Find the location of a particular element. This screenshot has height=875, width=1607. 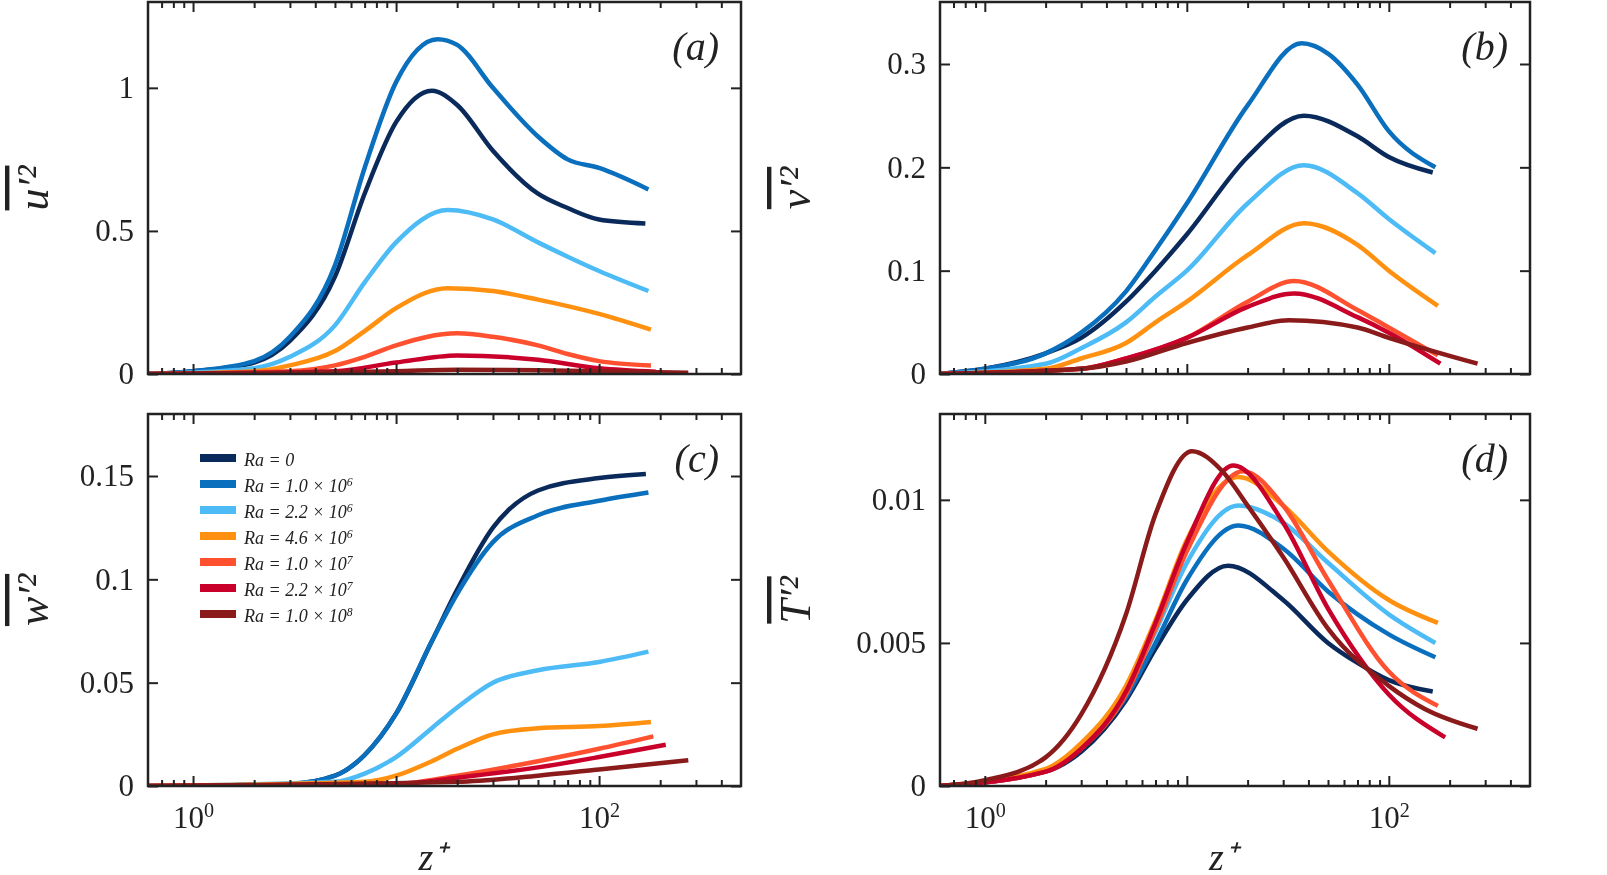

y-tick-label: 0.5 is located at coordinates (114, 231).